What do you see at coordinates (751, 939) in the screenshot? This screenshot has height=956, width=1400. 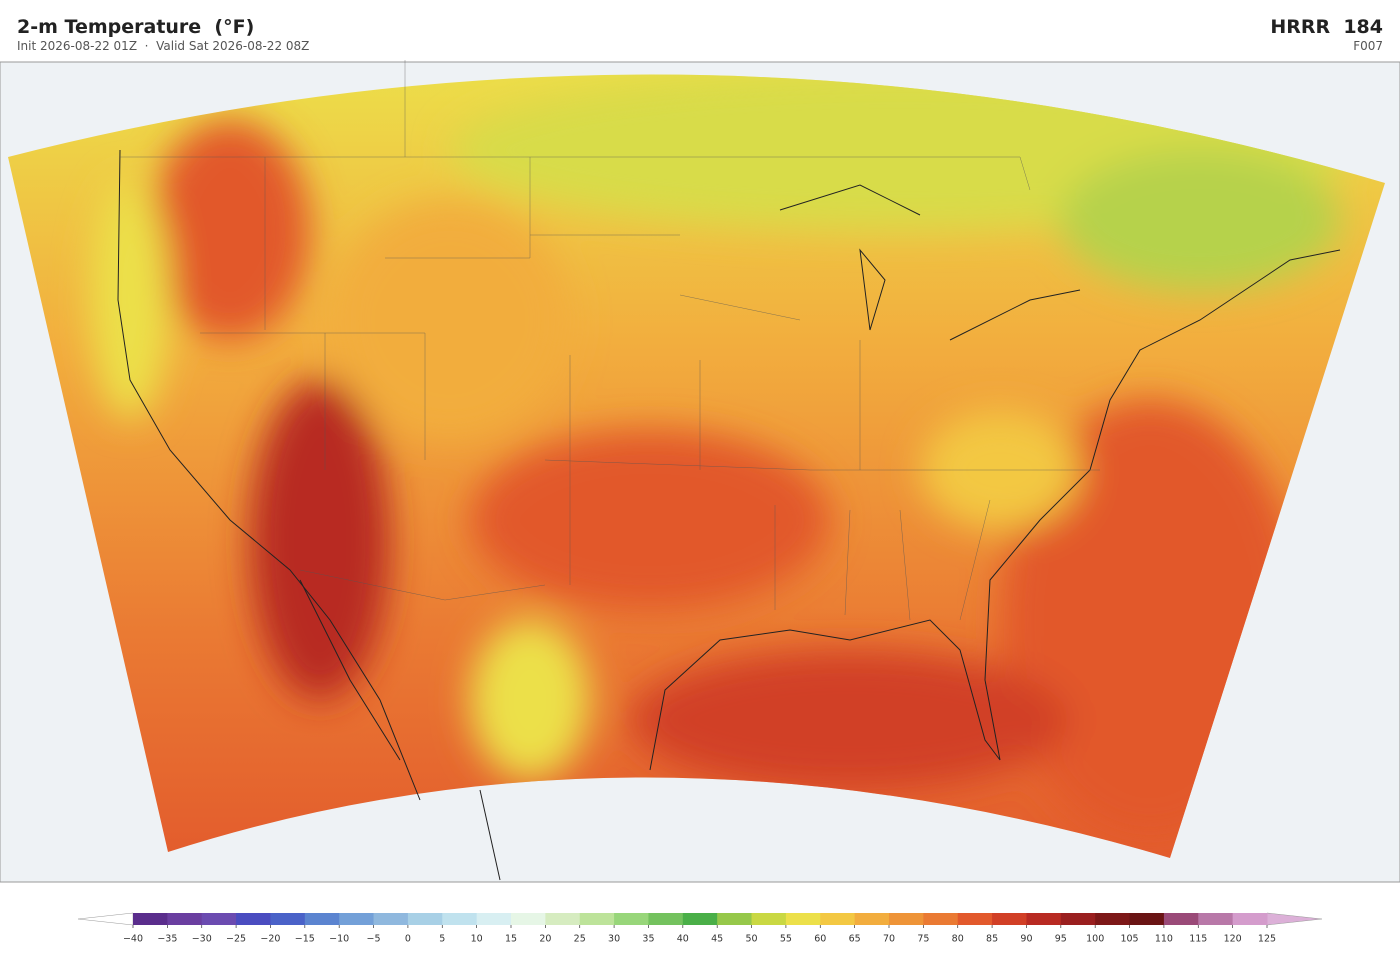 I see `colorbar-tick-label: 50` at bounding box center [751, 939].